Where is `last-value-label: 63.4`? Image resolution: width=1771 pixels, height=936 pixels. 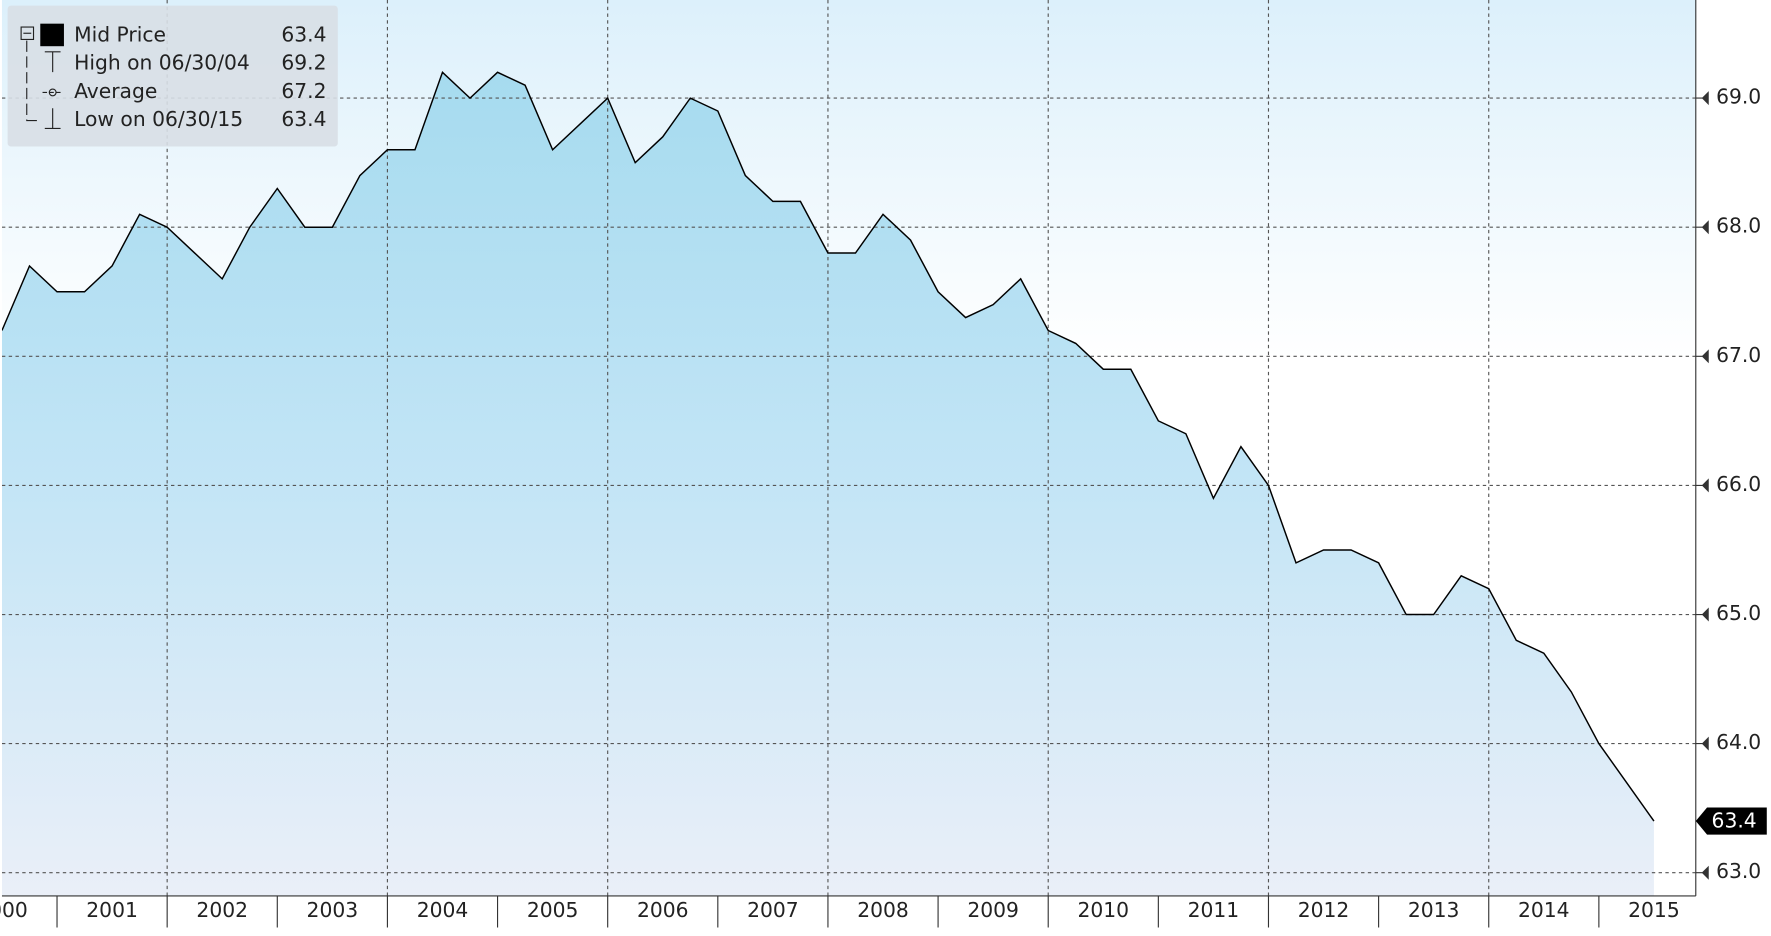
last-value-label: 63.4 is located at coordinates (1734, 821).